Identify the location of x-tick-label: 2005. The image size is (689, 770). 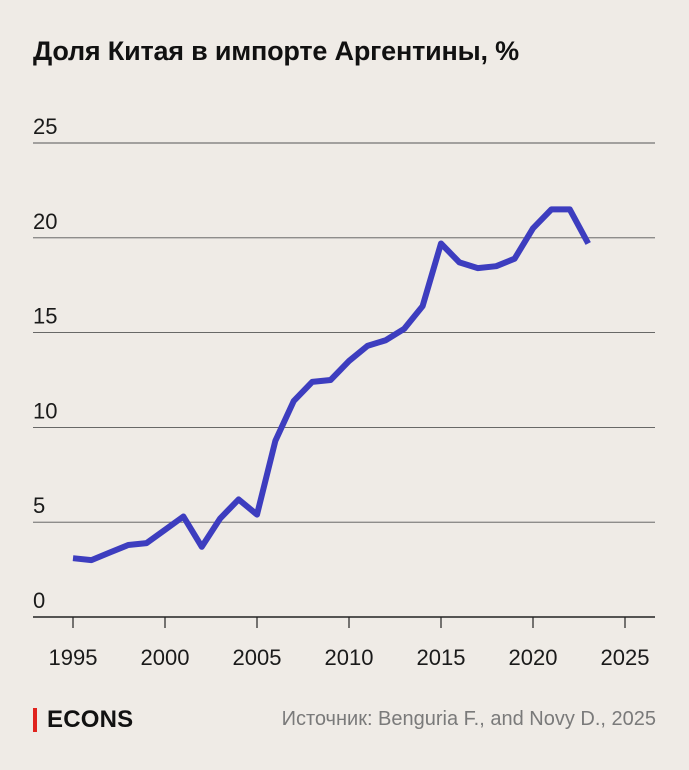
(257, 657).